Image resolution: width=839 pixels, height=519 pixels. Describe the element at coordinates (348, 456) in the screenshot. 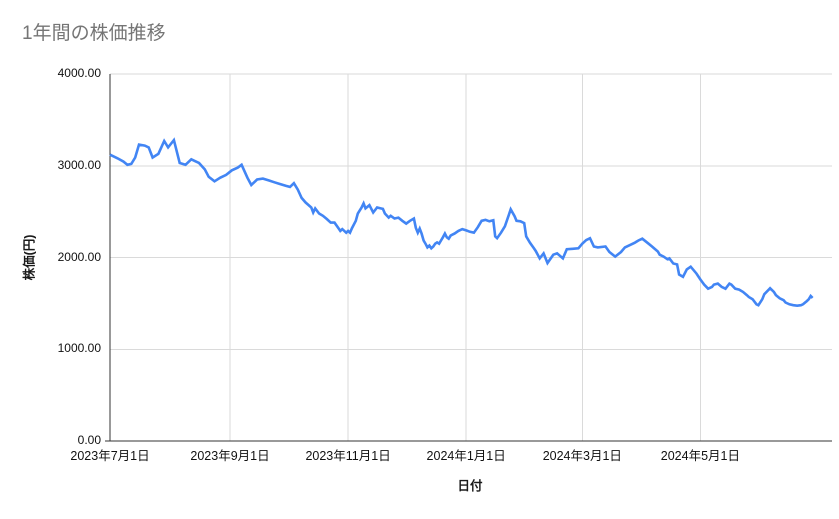

I see `x-tick-label: 2023年11月1日` at that location.